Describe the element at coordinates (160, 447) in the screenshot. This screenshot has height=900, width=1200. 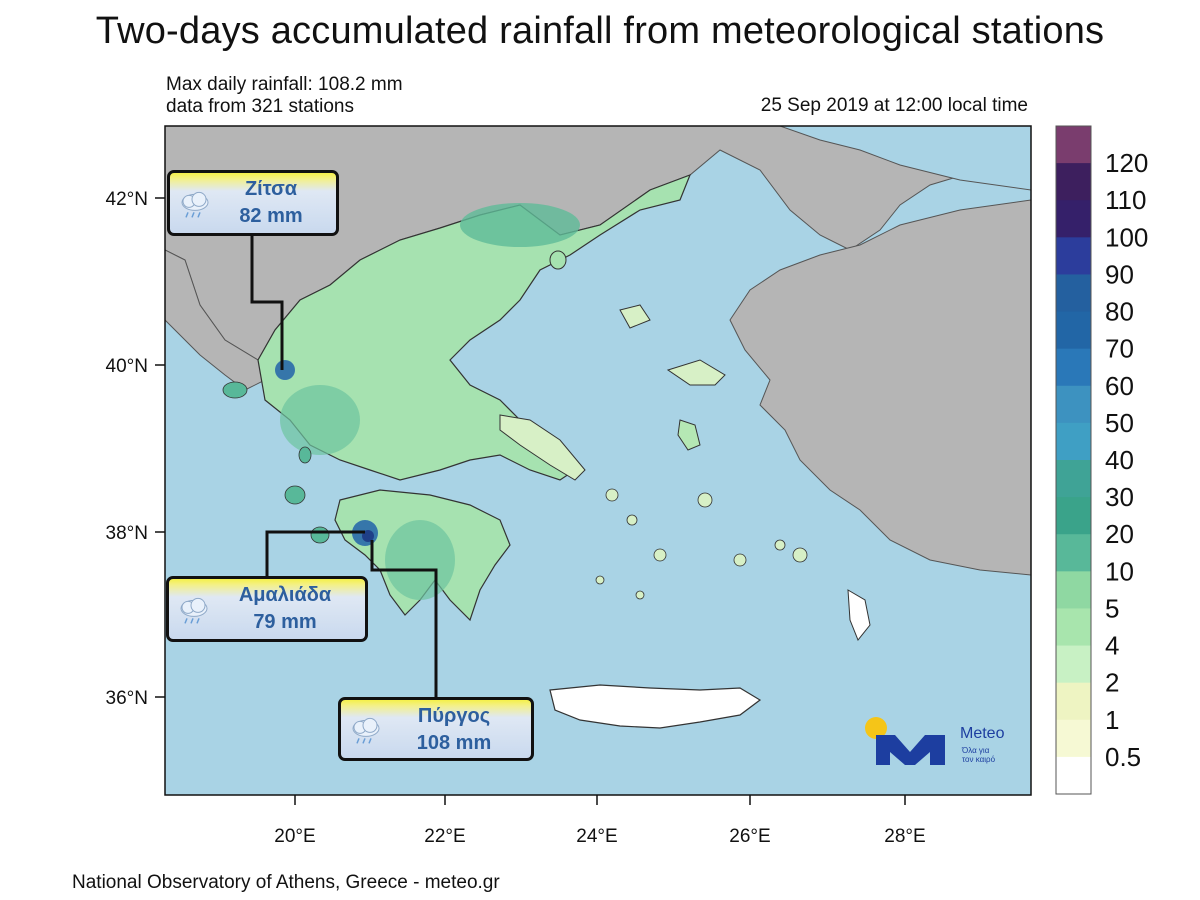
I see `latitude-axis` at that location.